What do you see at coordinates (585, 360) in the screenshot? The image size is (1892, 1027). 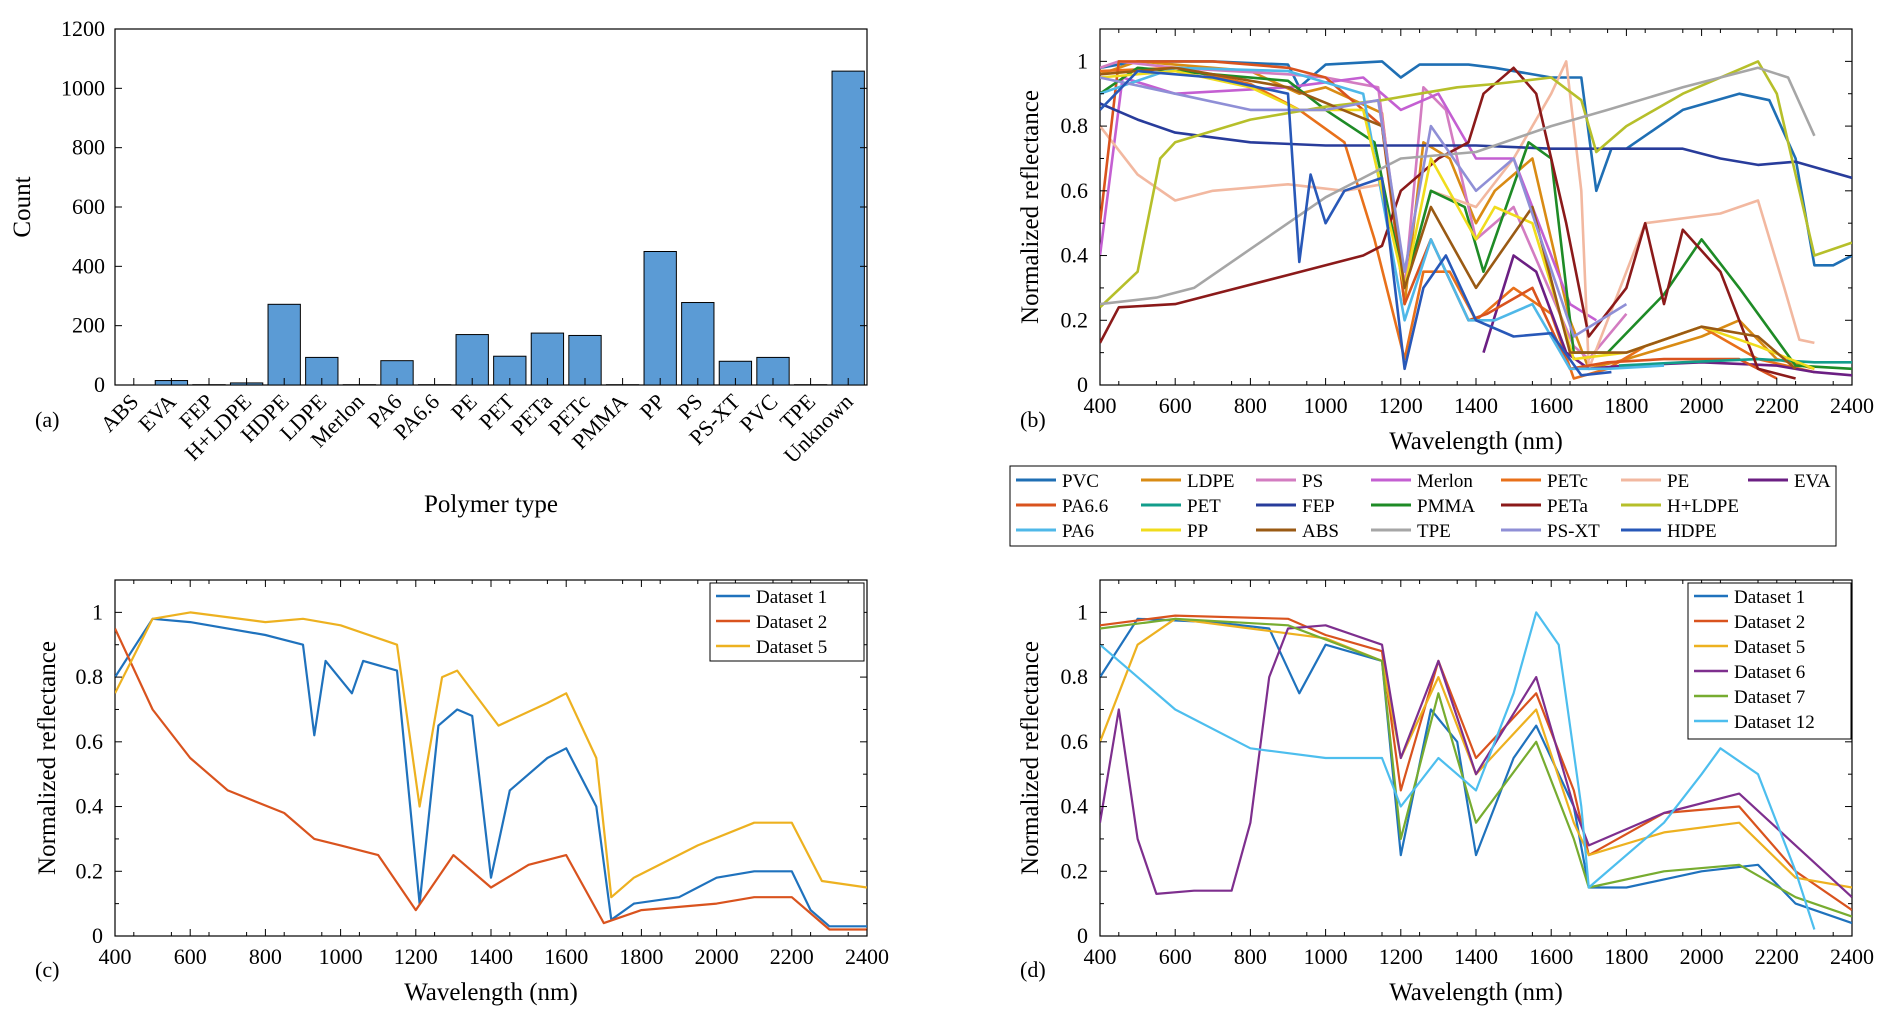 I see `bar-petc` at bounding box center [585, 360].